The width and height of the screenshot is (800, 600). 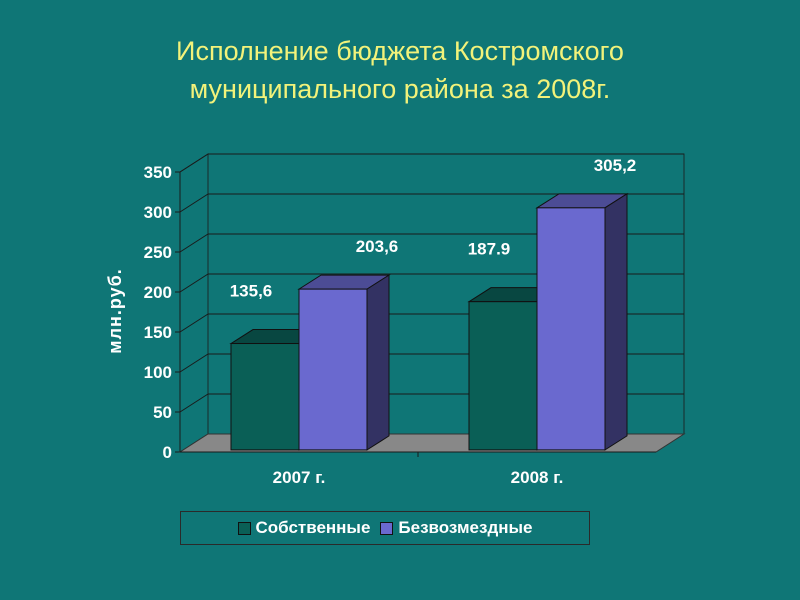 I want to click on y-tick-label: 0, so click(x=167, y=452).